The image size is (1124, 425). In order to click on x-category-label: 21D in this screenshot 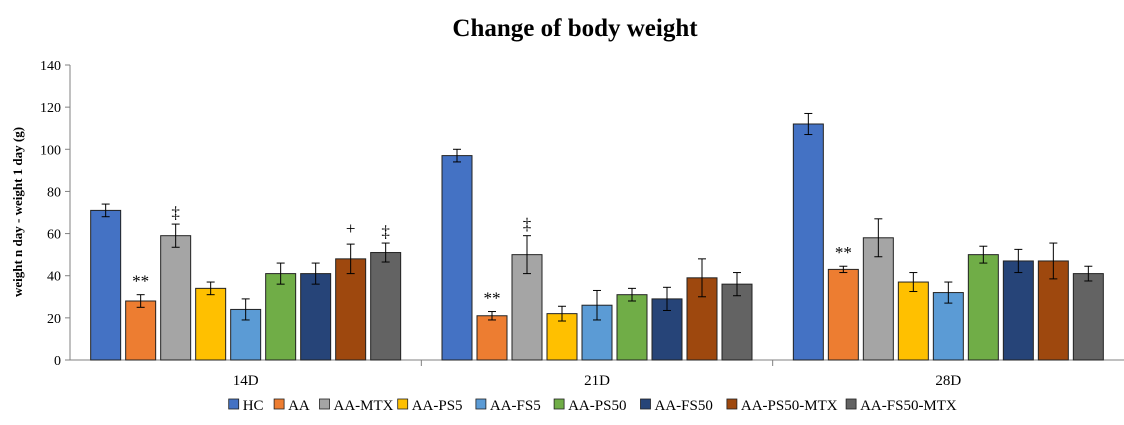, I will do `click(597, 381)`.